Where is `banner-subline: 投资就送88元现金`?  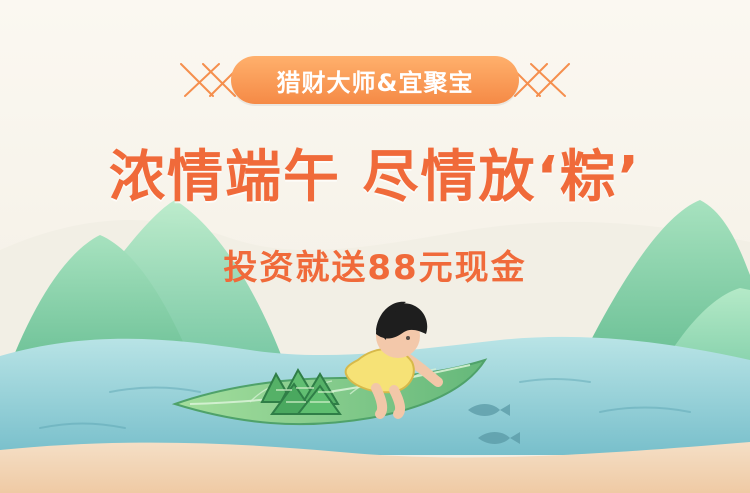
banner-subline: 投资就送88元现金 is located at coordinates (375, 268).